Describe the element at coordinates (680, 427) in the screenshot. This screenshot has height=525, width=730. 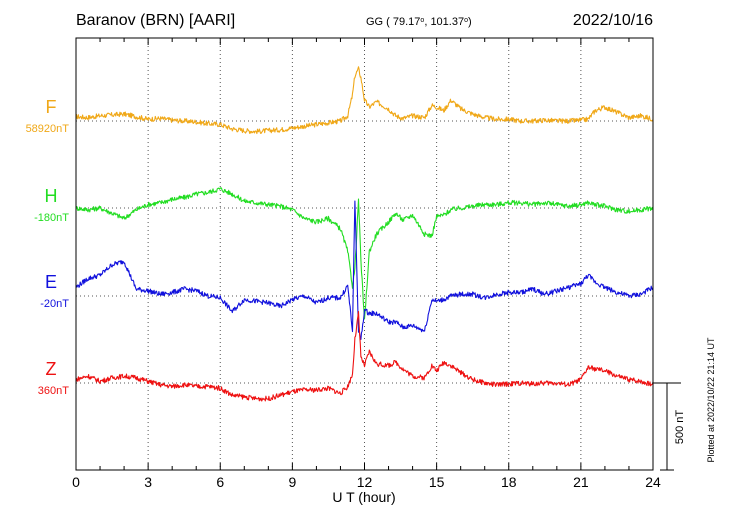
I see `scale-bar-label: 500 nT` at that location.